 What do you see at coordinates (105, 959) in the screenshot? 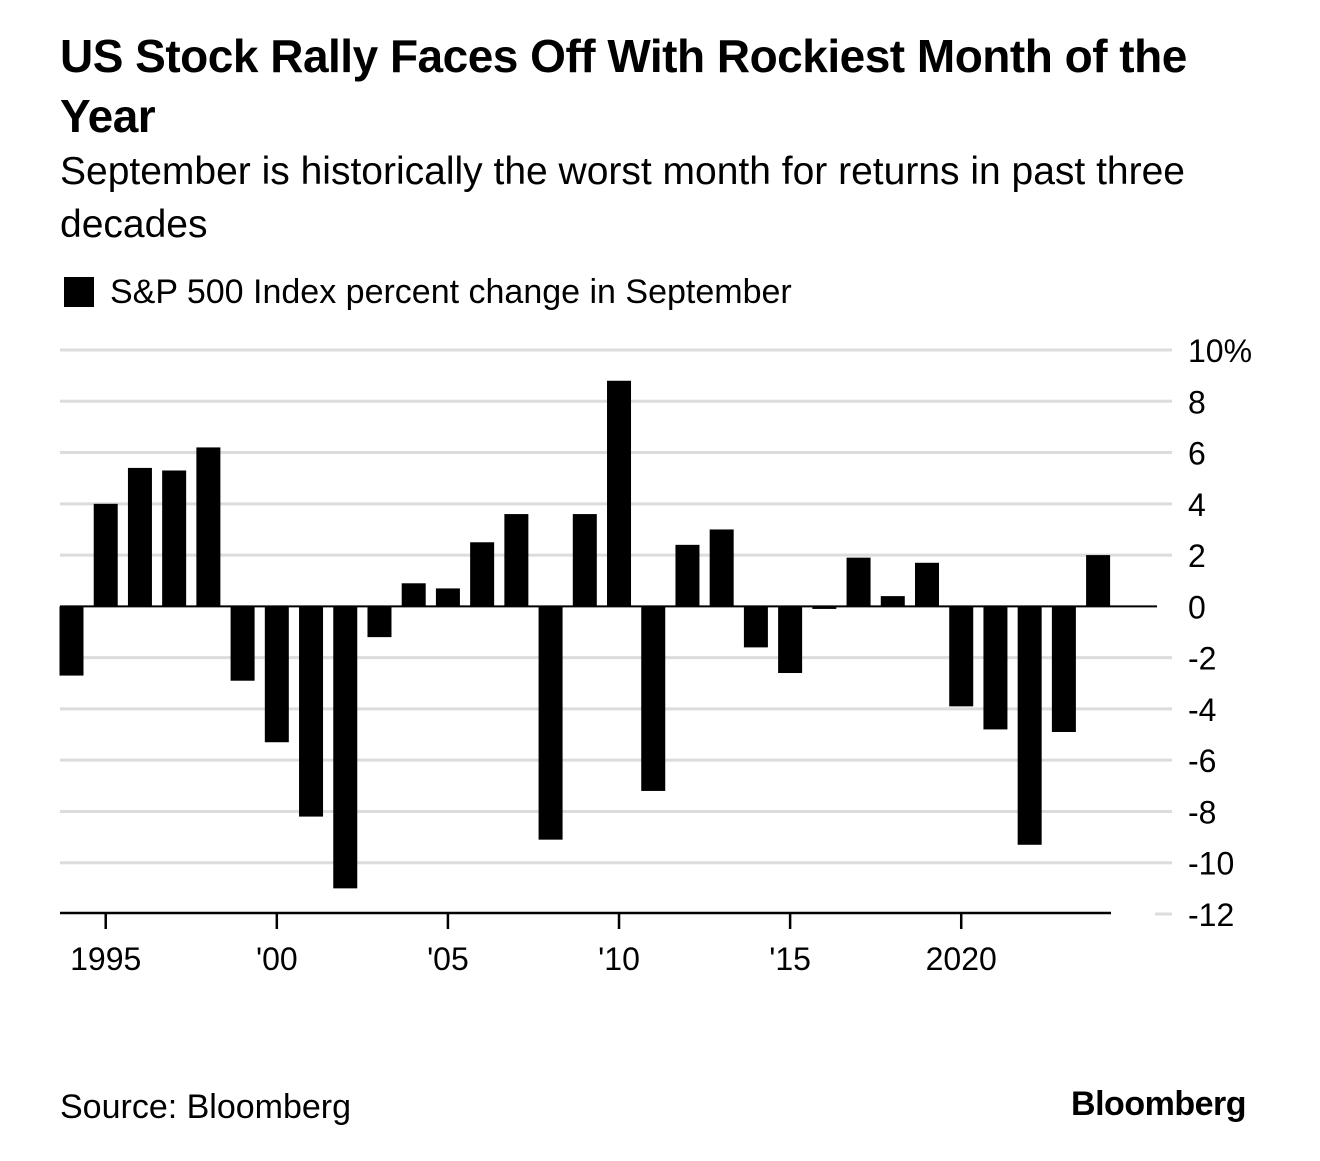
I see `x-tick-label: 1995` at bounding box center [105, 959].